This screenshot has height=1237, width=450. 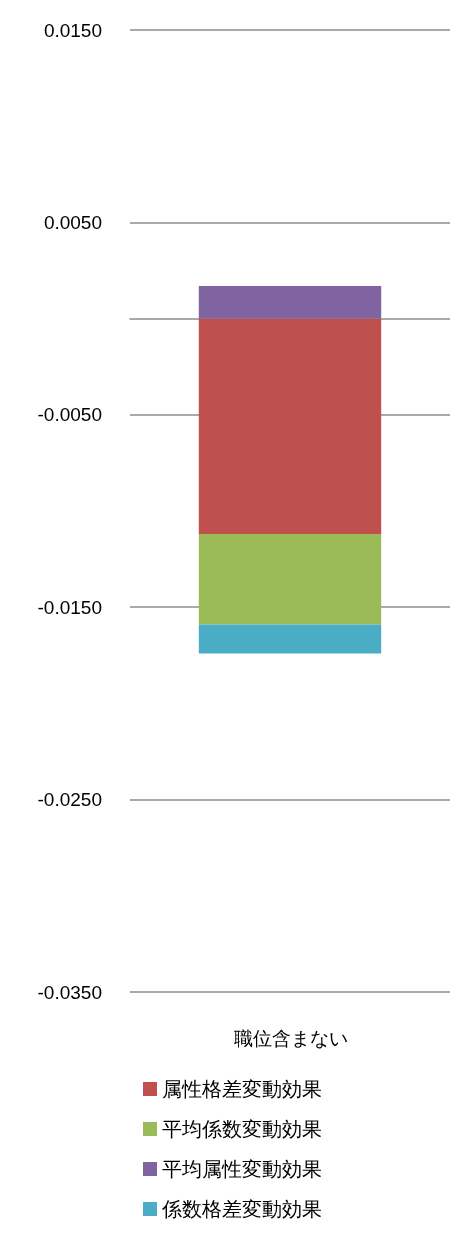 I want to click on y-tick-label: -0.0250, so click(x=69, y=800).